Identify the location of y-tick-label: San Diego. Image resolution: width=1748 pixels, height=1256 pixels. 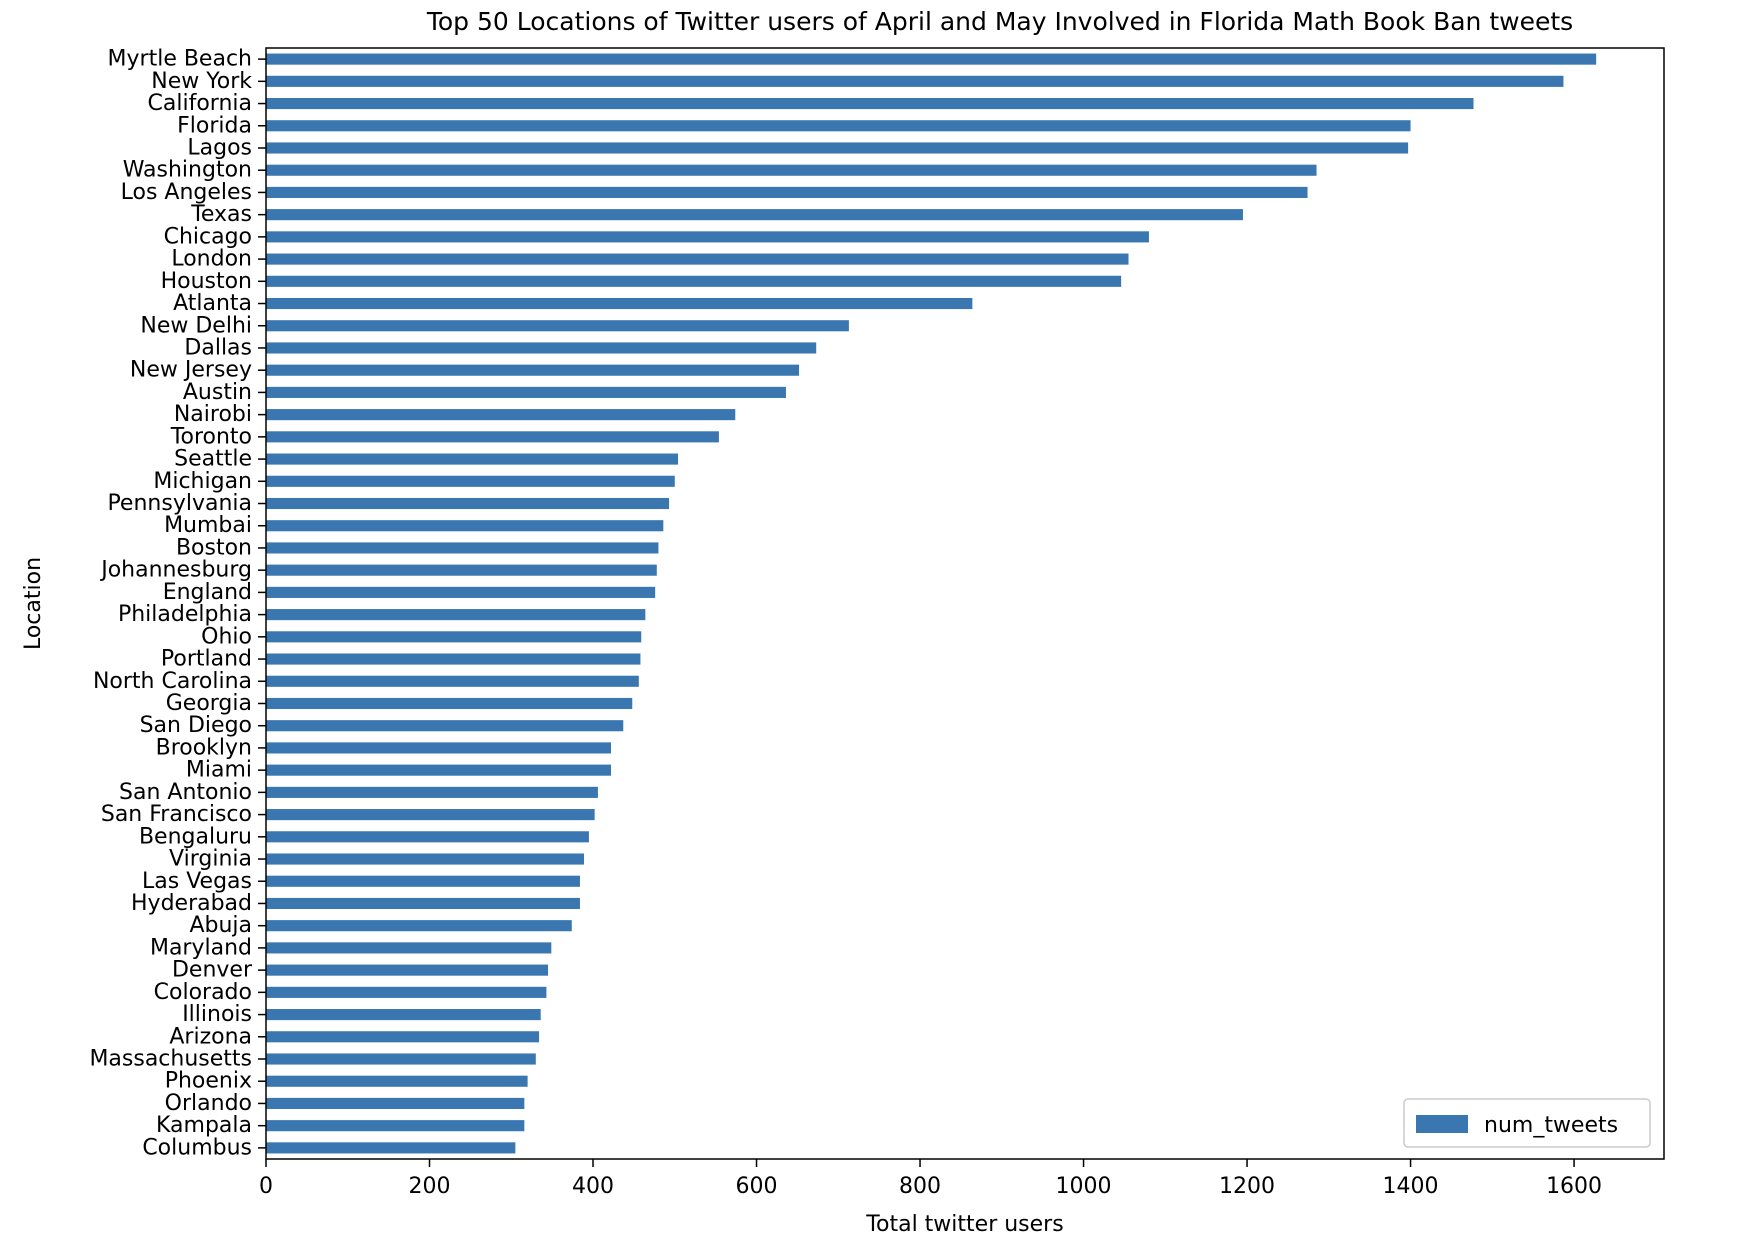
(196, 725).